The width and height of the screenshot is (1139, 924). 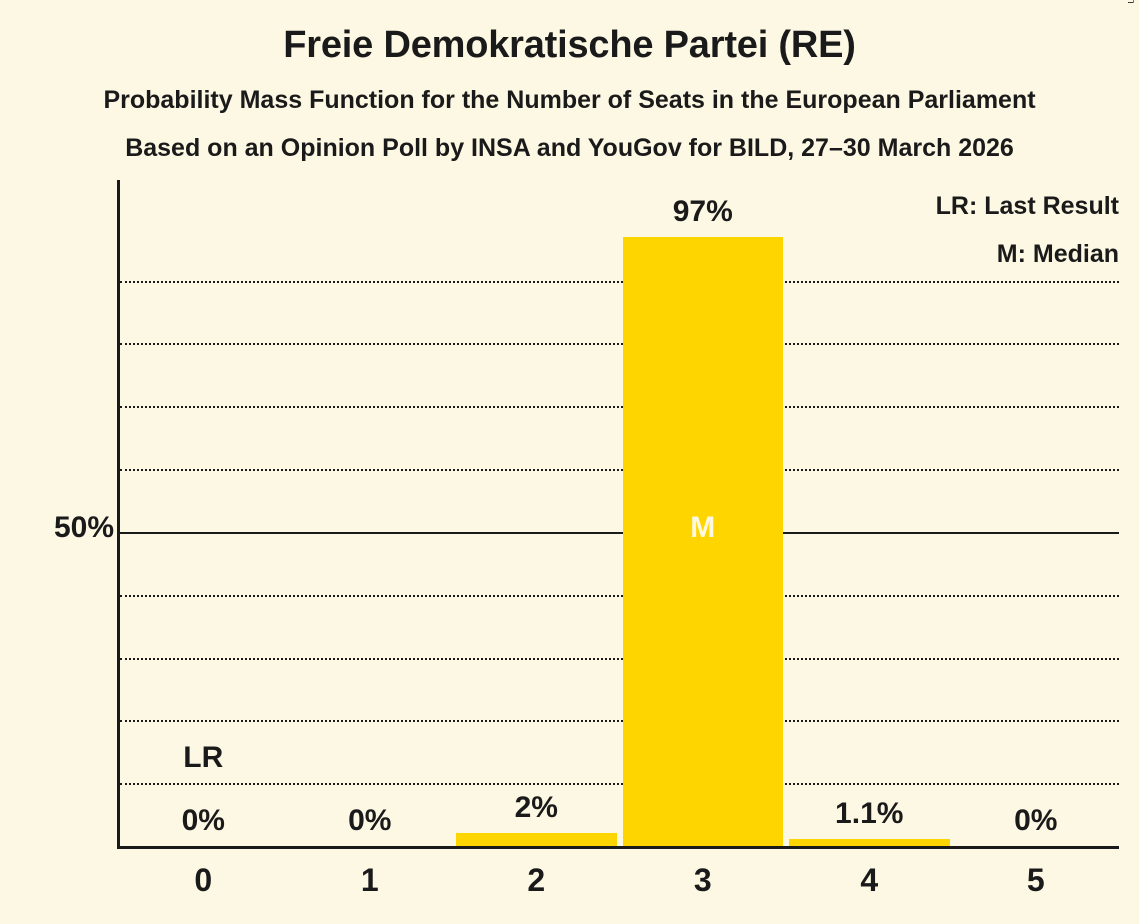 What do you see at coordinates (1027, 206) in the screenshot?
I see `legend-entry-last-result: LR: Last Result` at bounding box center [1027, 206].